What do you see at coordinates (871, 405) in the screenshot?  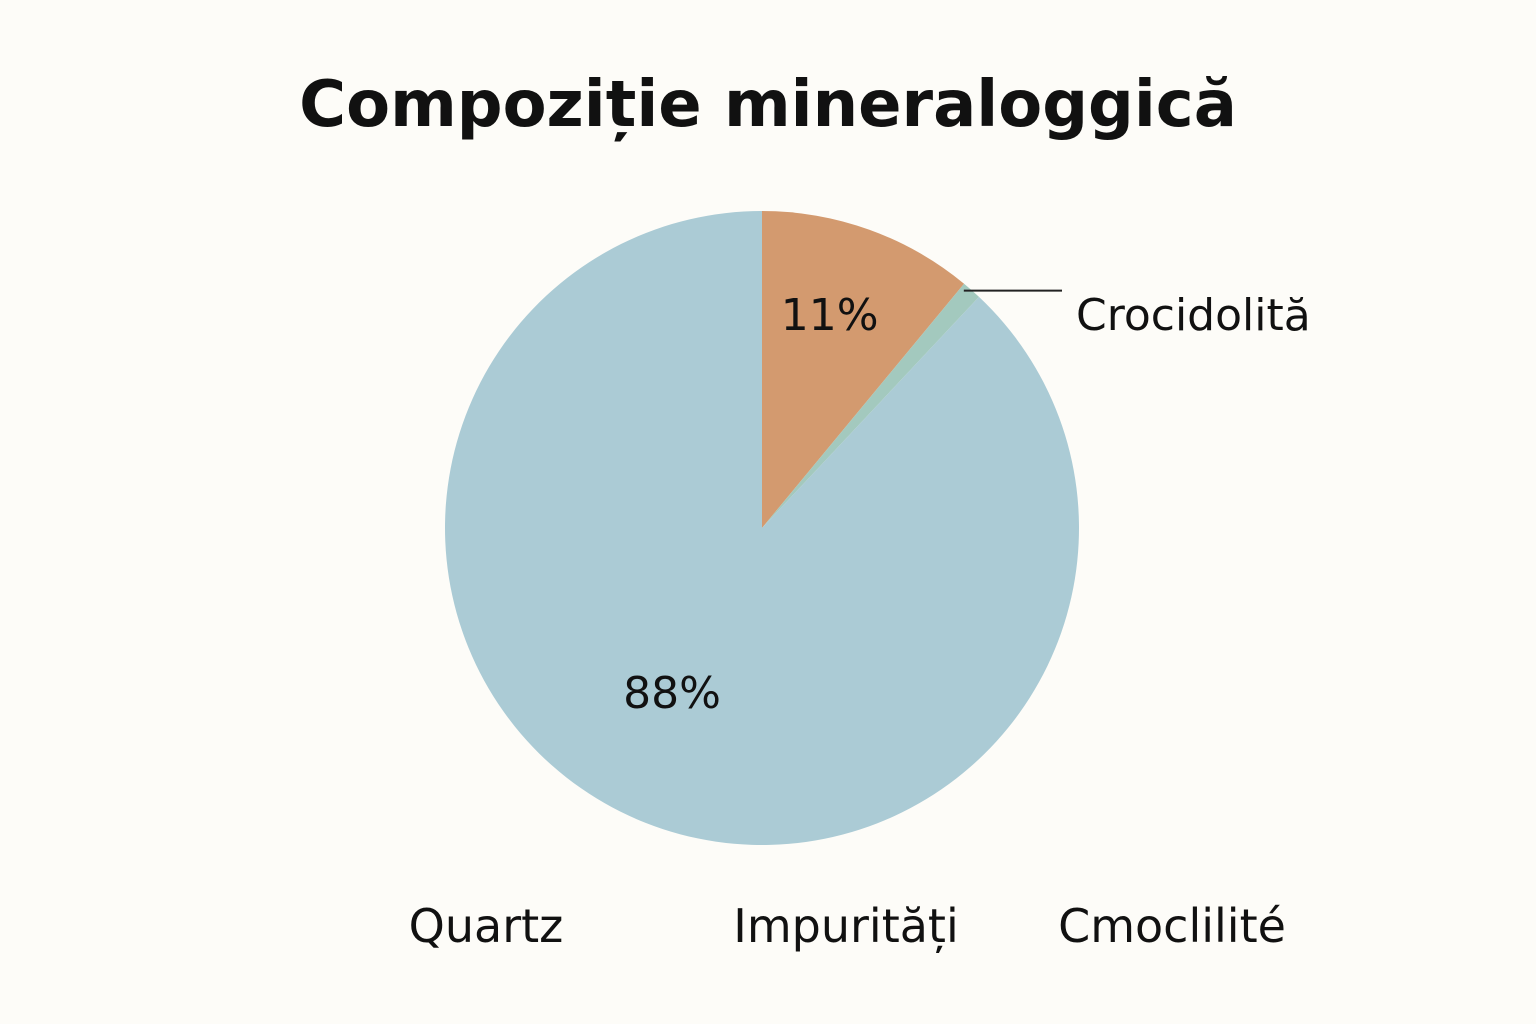 I see `slice-impuritati` at bounding box center [871, 405].